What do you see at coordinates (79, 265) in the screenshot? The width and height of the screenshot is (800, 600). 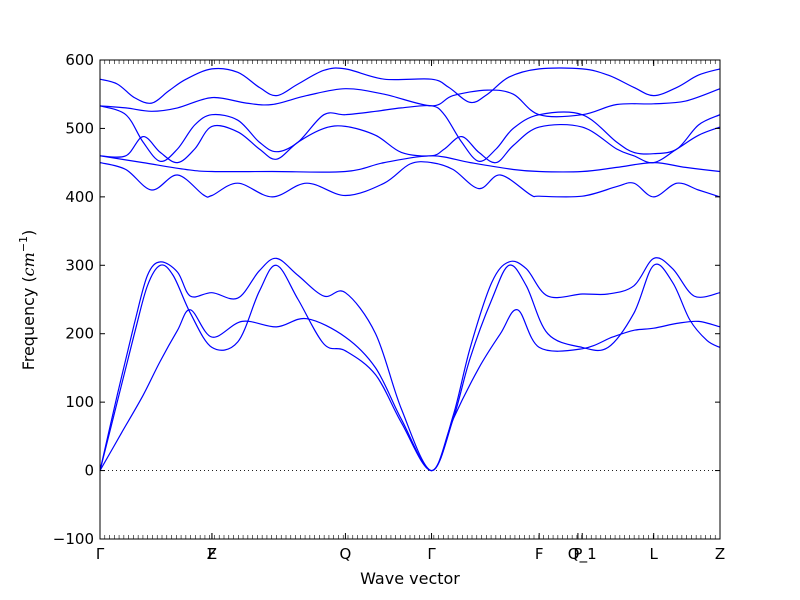 I see `y-tick-label: 300` at bounding box center [79, 265].